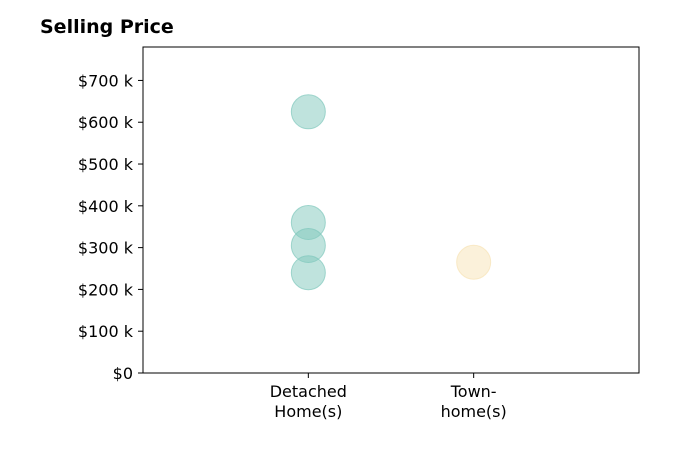  What do you see at coordinates (106, 289) in the screenshot?
I see `y-tick-label: $200 k` at bounding box center [106, 289].